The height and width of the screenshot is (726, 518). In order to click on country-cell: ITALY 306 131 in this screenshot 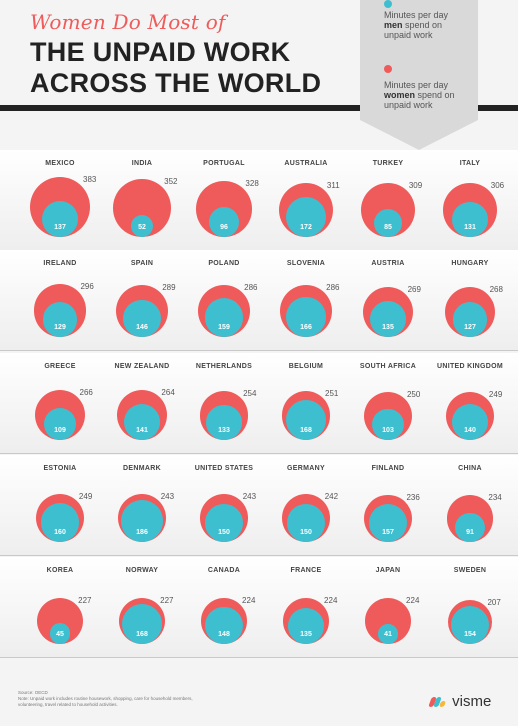, I will do `click(470, 200)`.